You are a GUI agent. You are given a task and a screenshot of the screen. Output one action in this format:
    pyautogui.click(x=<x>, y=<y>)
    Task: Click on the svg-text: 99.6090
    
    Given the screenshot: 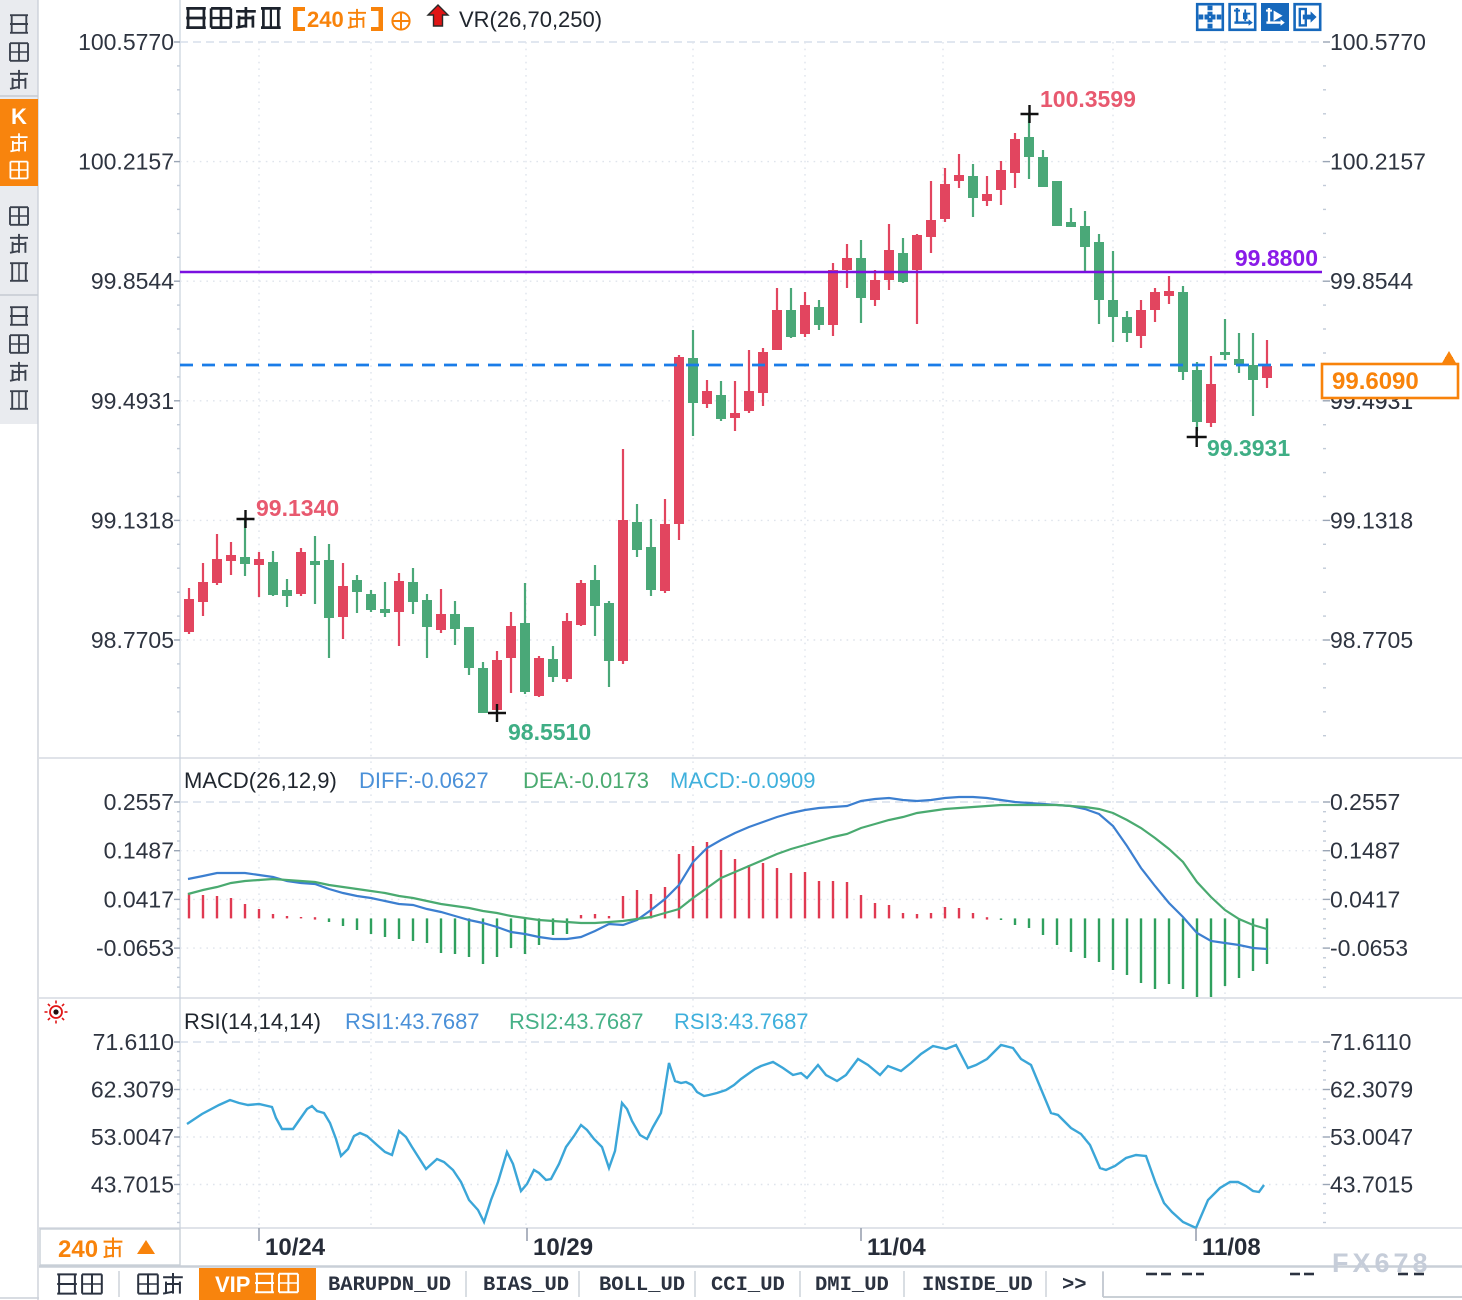 What is the action you would take?
    pyautogui.click(x=1375, y=381)
    